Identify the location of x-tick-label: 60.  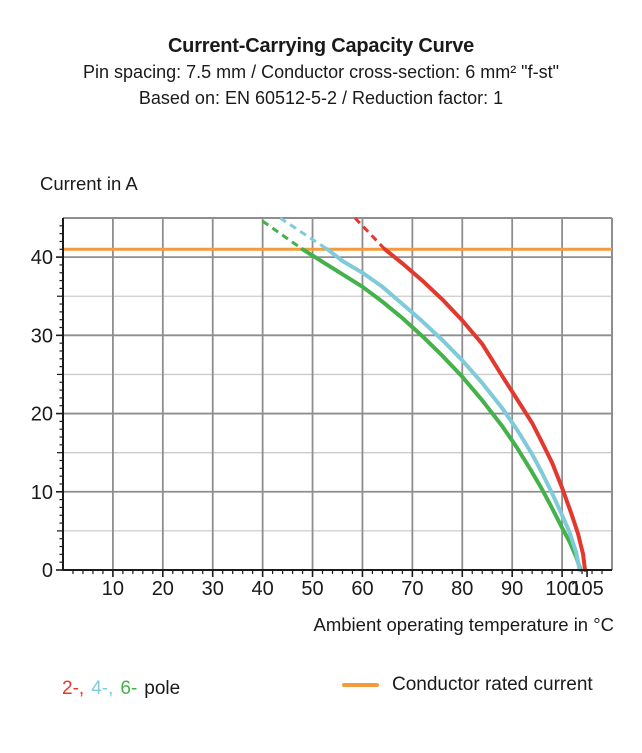
(362, 589).